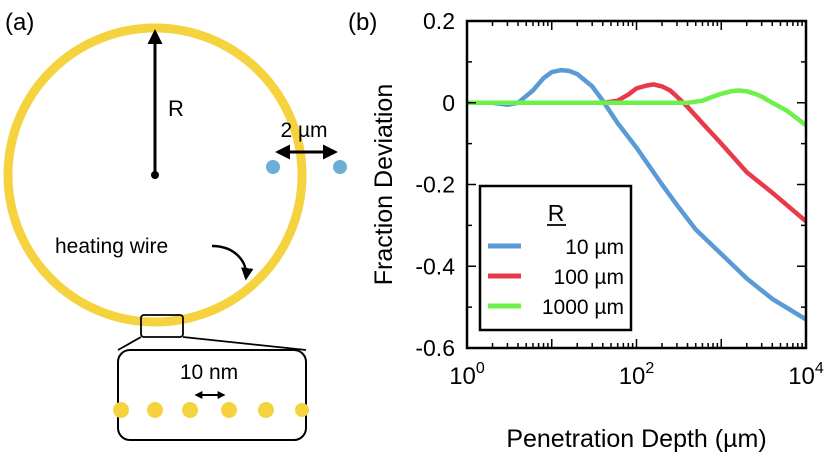 Image resolution: width=830 pixels, height=456 pixels. I want to click on sensor-dot-left, so click(273, 167).